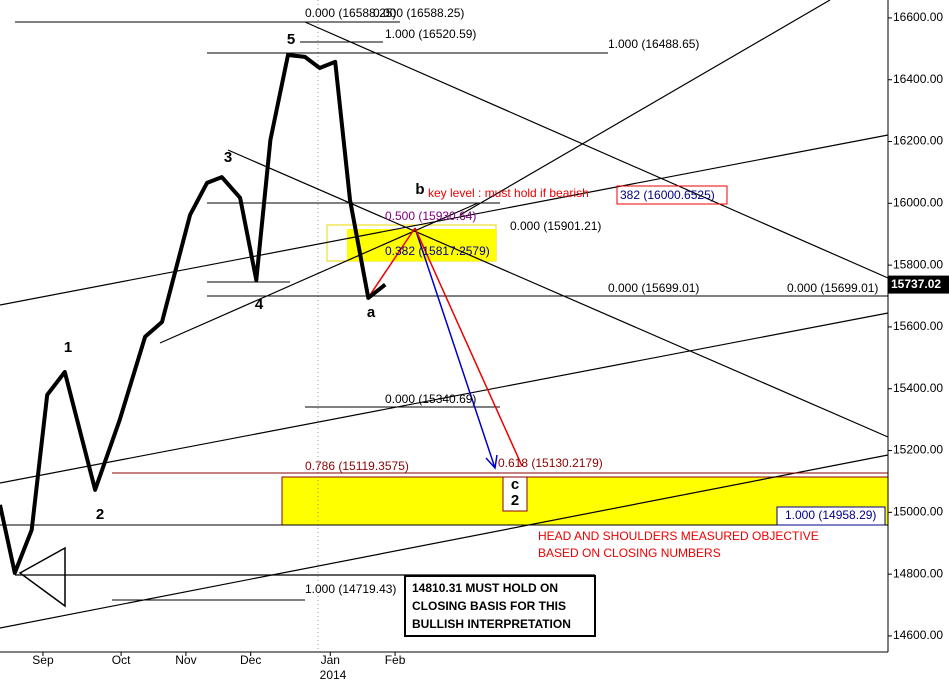 This screenshot has width=949, height=685. I want to click on x-tick-label: Jan, so click(330, 660).